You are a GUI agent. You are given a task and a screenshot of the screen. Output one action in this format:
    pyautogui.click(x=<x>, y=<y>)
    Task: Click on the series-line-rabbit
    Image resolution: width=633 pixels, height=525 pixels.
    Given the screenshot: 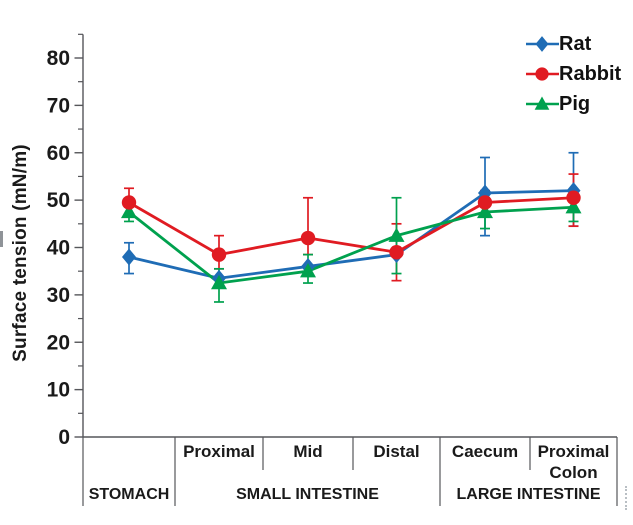 What is the action you would take?
    pyautogui.click(x=351, y=226)
    